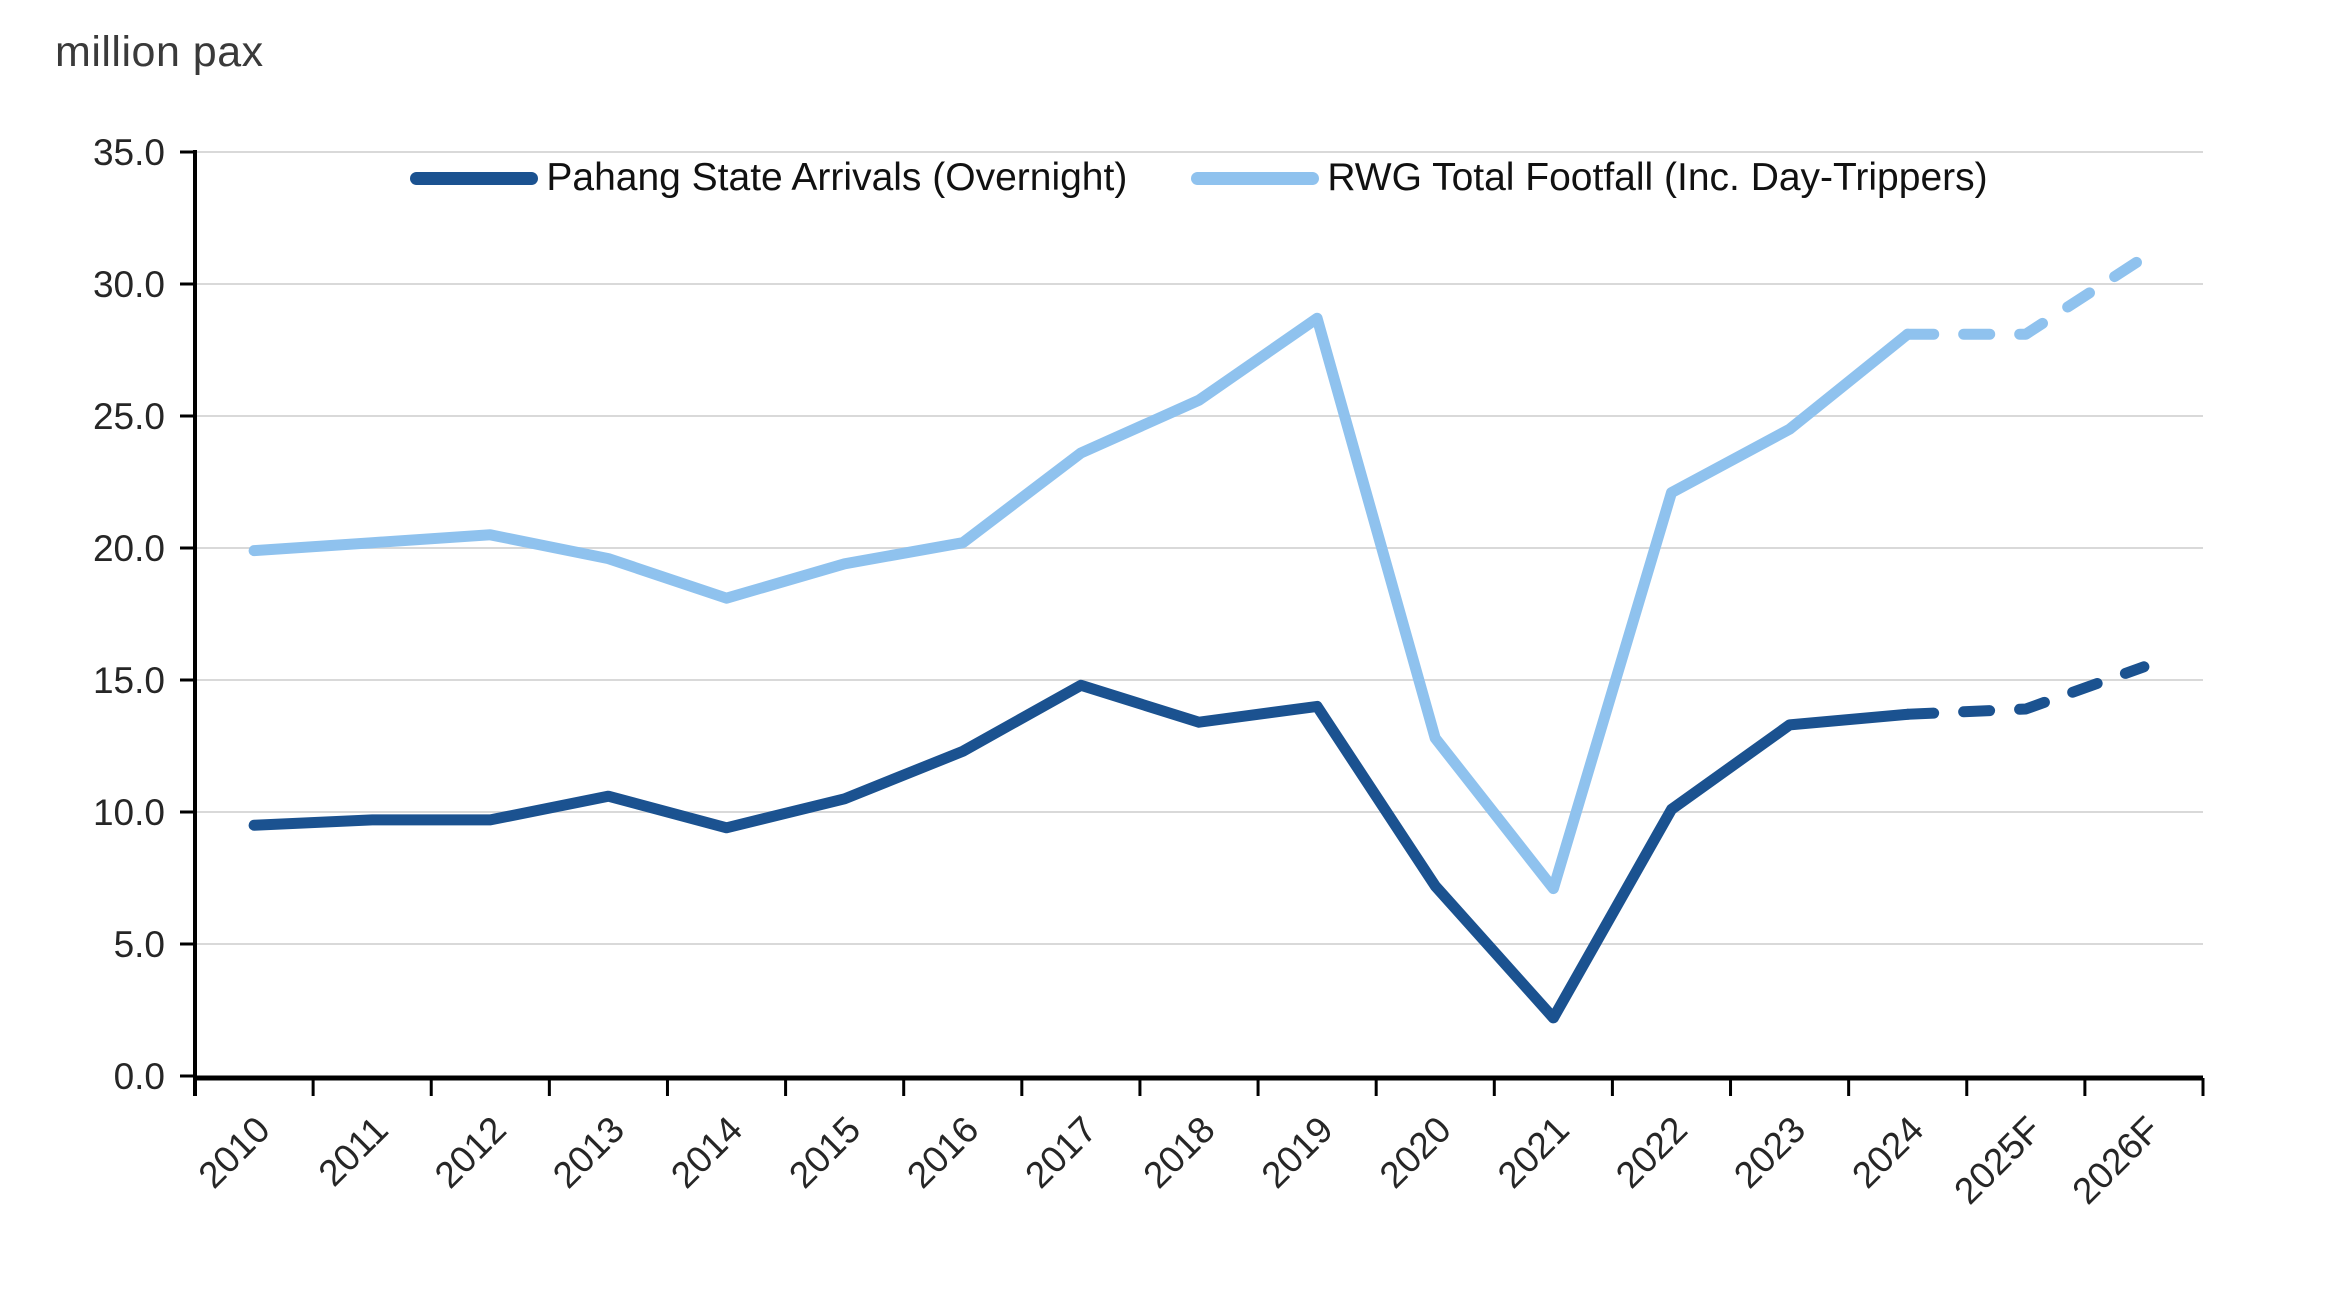 The width and height of the screenshot is (2339, 1300). I want to click on x-axis-label: 2021, so click(1533, 1152).